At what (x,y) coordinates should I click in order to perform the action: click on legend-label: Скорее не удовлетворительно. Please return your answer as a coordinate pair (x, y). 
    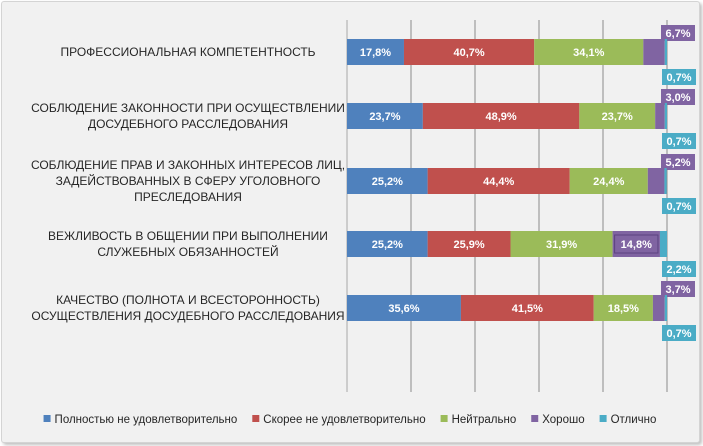
    Looking at the image, I should click on (344, 420).